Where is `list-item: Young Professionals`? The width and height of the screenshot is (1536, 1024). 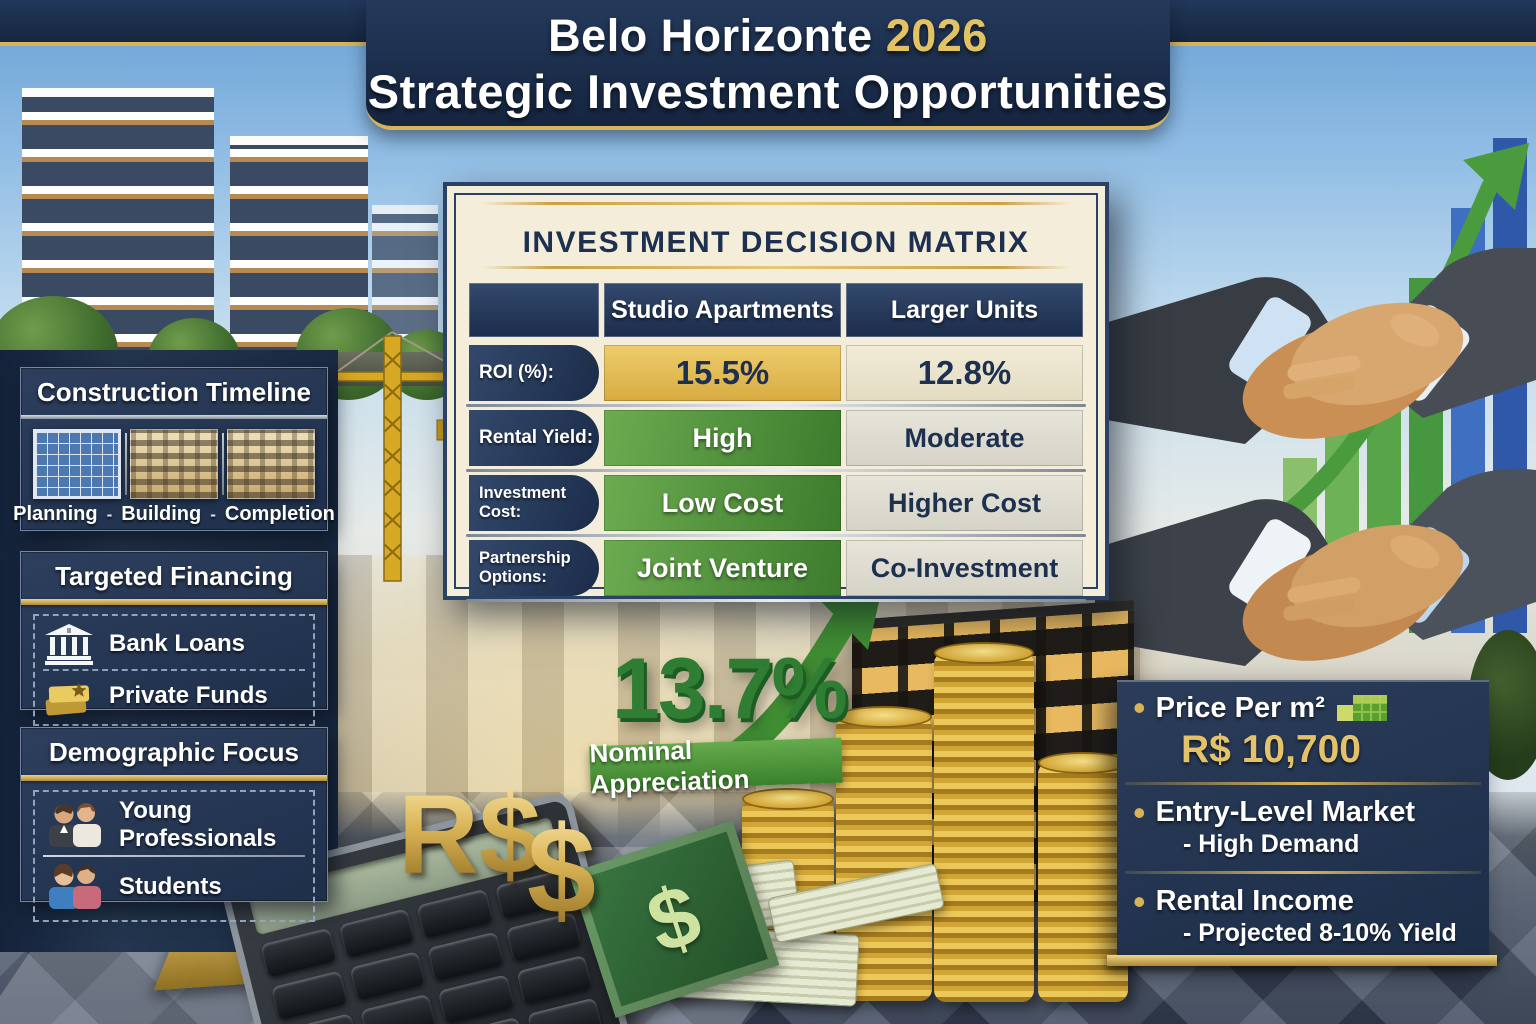 list-item: Young Professionals is located at coordinates (174, 825).